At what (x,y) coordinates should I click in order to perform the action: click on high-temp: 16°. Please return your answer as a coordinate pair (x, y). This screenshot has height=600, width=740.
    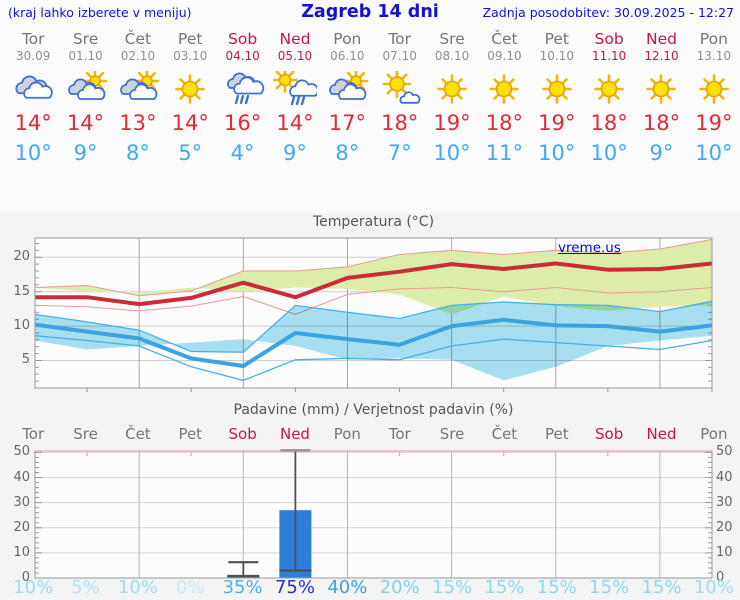
    Looking at the image, I should click on (243, 123).